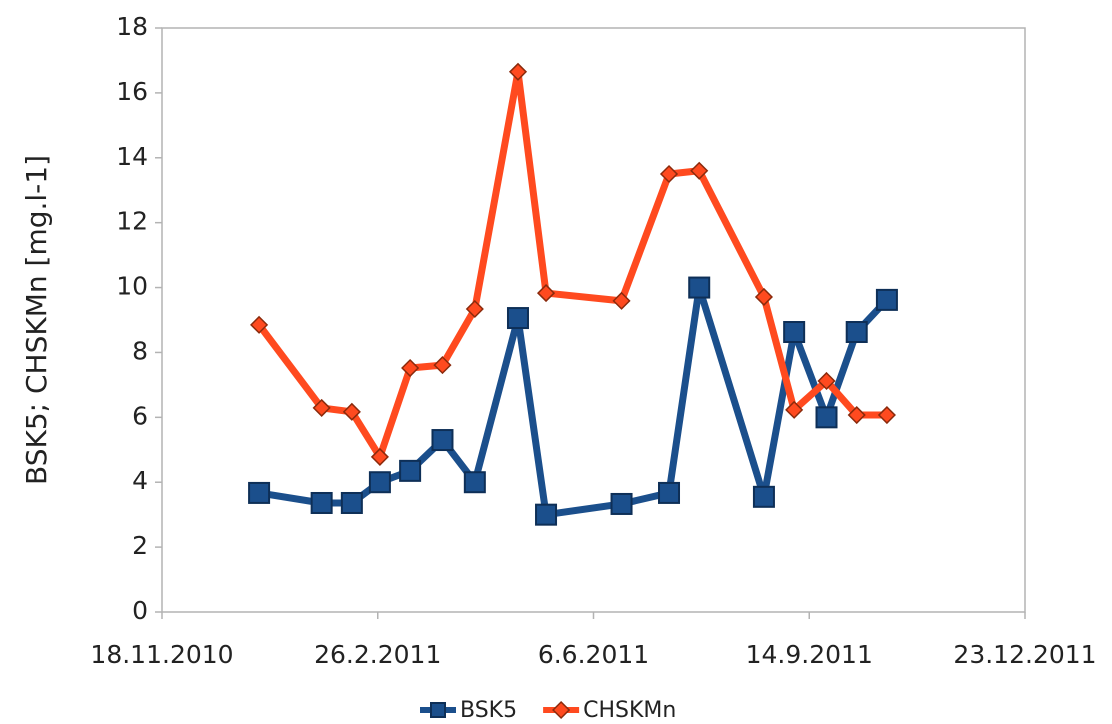  Describe the element at coordinates (36, 320) in the screenshot. I see `y-axis-label: BSK5; CHSKMn [mg.l-1]` at that location.